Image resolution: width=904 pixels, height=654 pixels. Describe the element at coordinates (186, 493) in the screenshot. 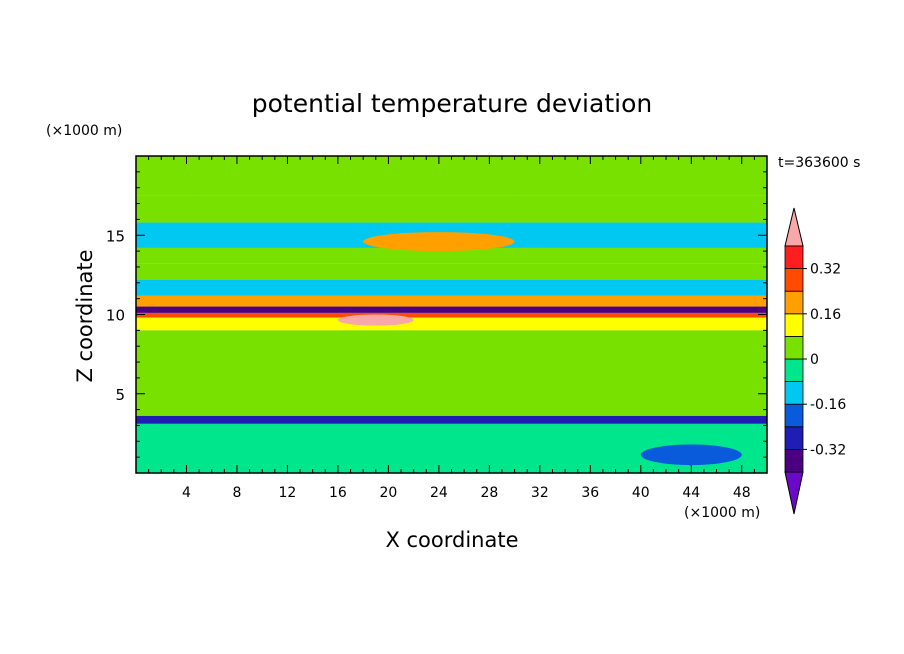

I see `x-tick-label-4: 4` at that location.